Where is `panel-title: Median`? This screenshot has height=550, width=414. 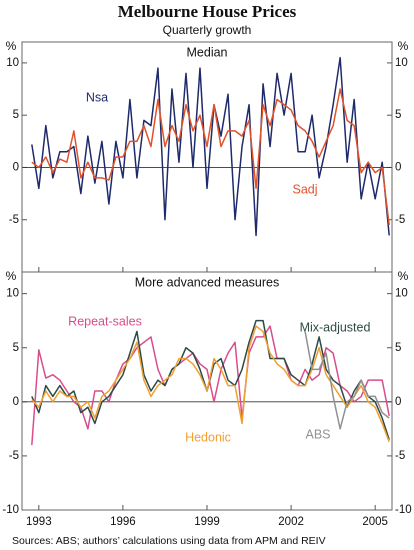 panel-title: Median is located at coordinates (207, 52).